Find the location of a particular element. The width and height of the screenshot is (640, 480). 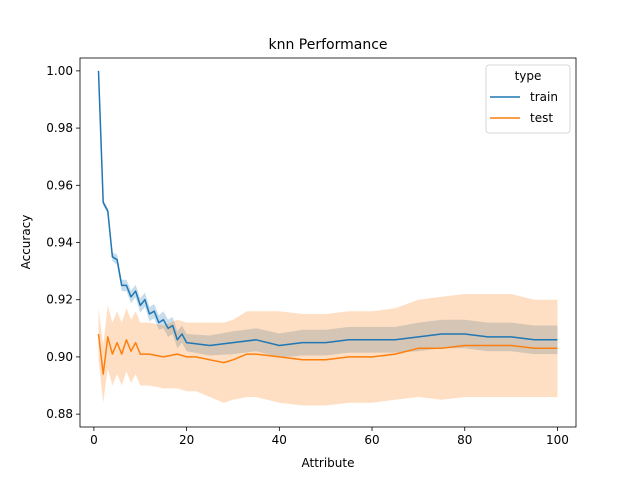

y-tick-label: 0.88 is located at coordinates (59, 414).